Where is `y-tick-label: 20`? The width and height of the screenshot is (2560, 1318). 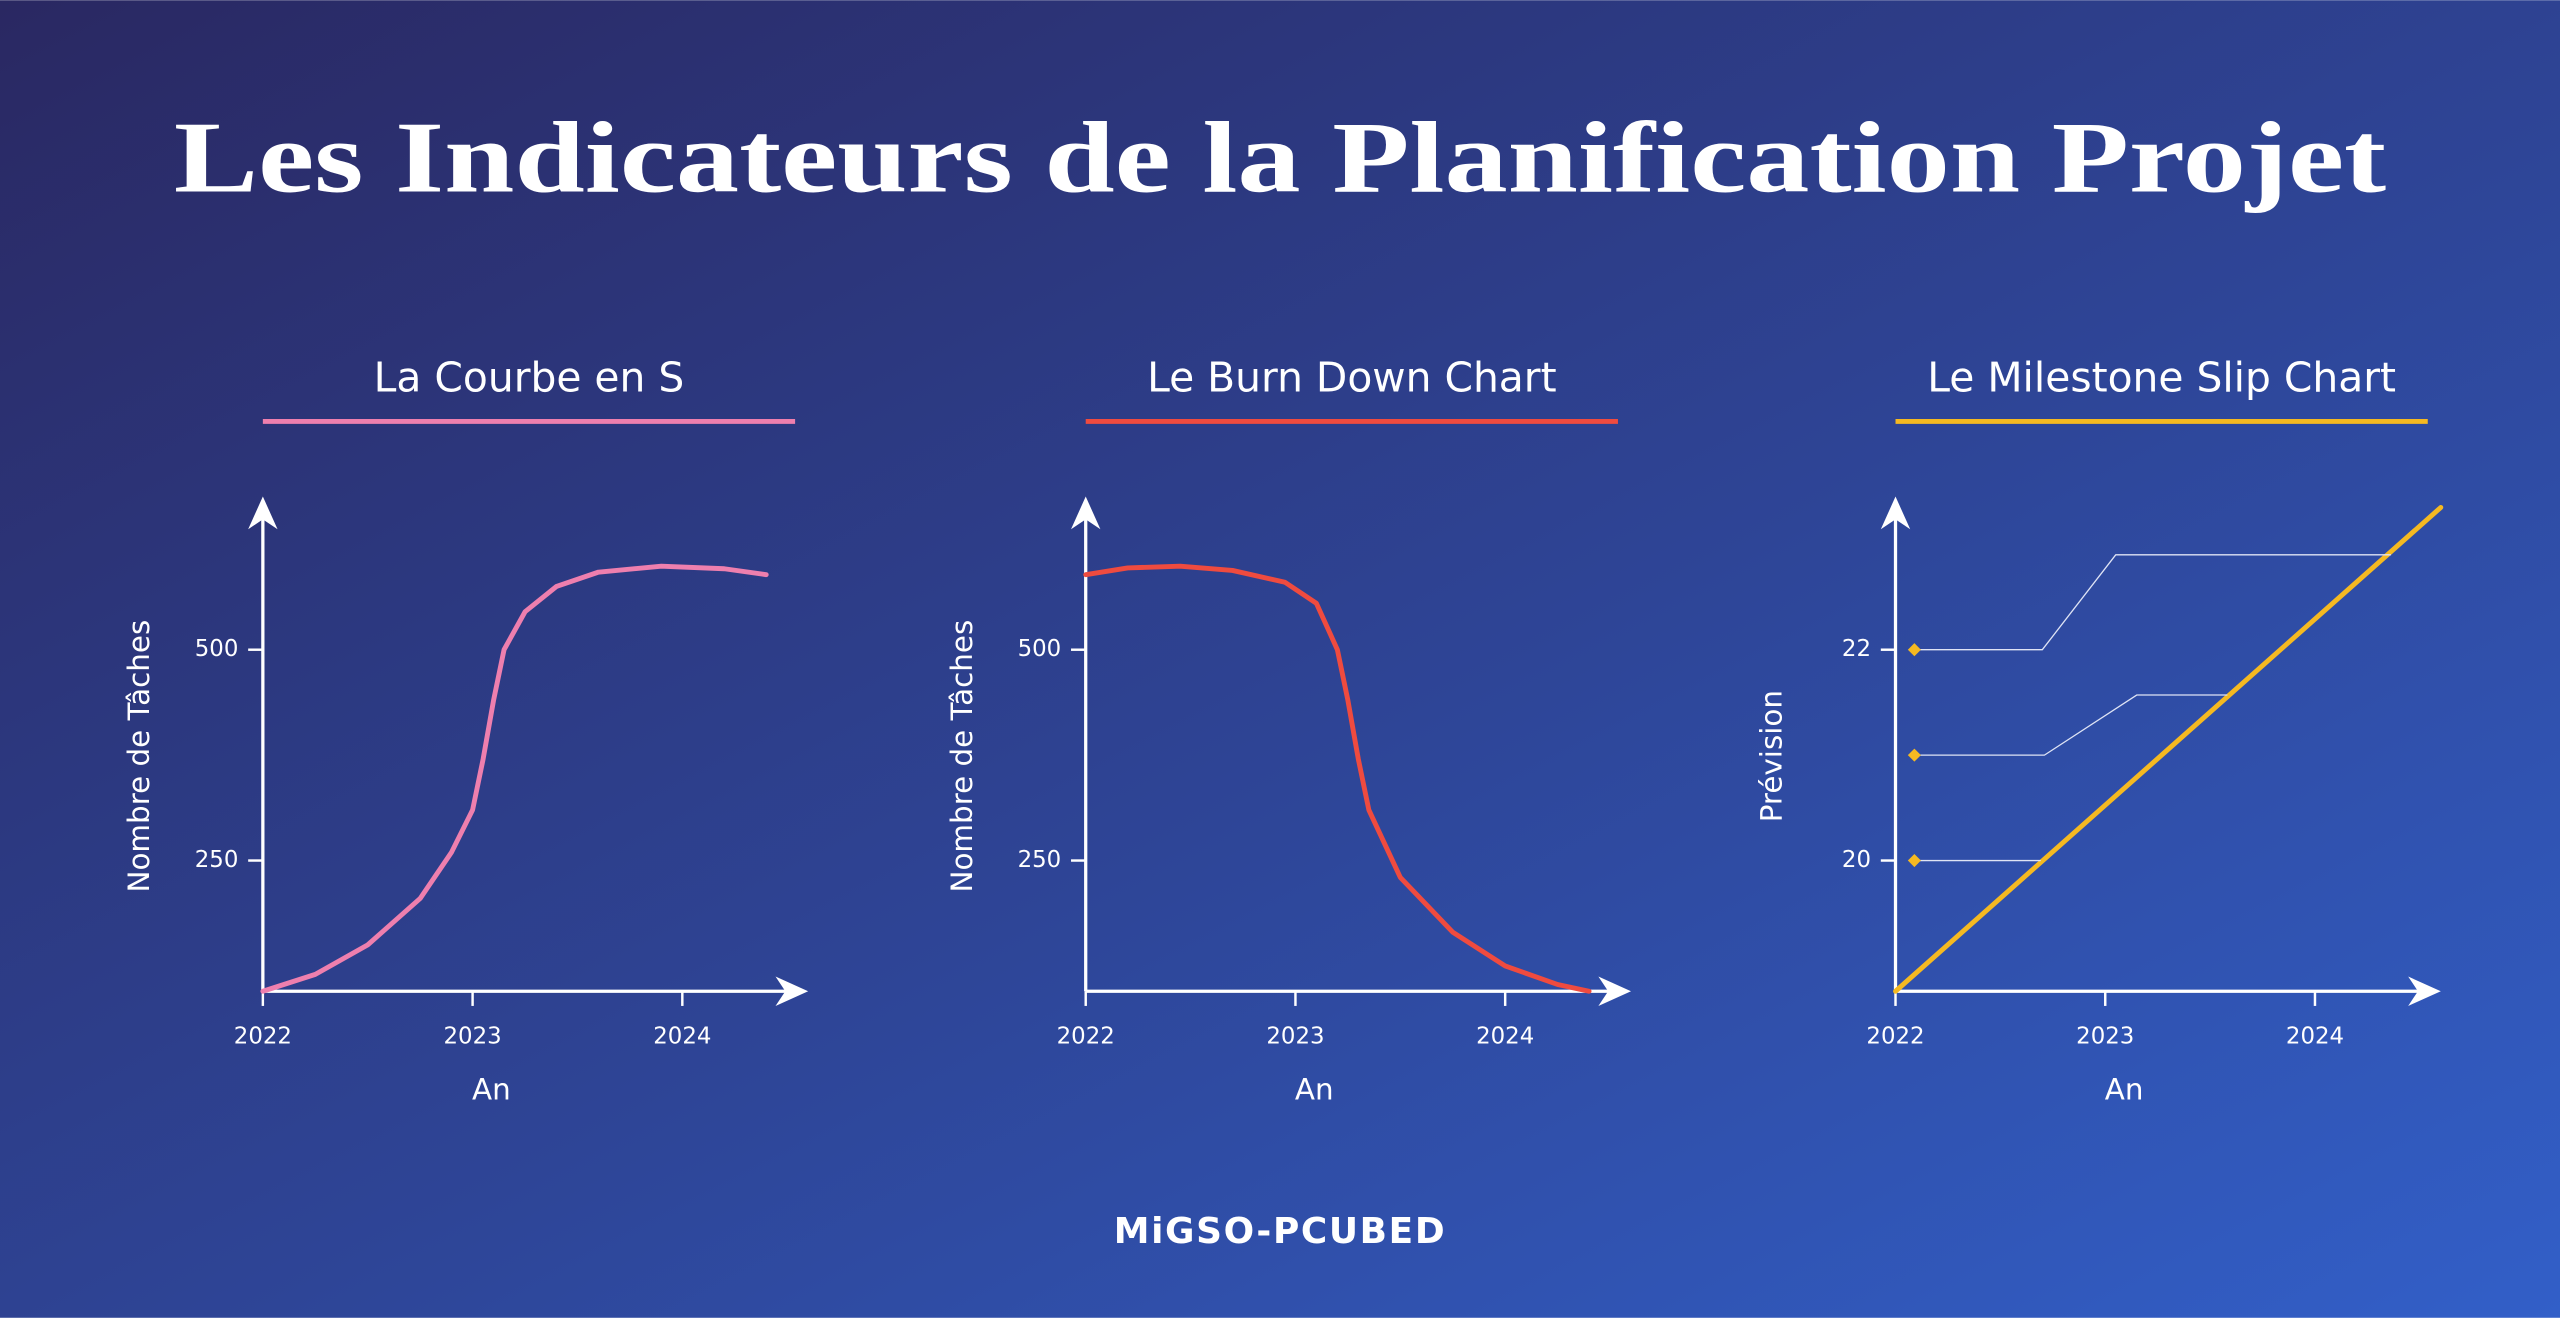 y-tick-label: 20 is located at coordinates (1856, 860).